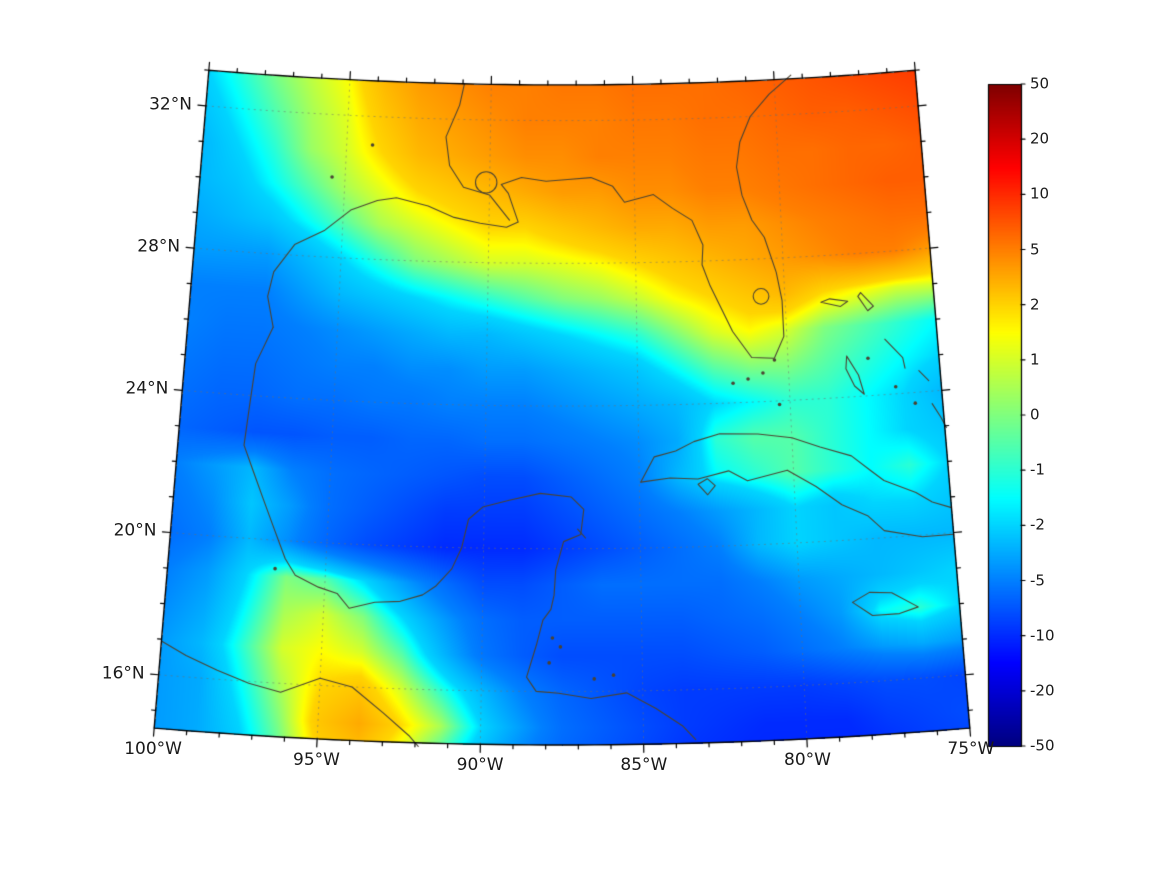 The width and height of the screenshot is (1167, 875). I want to click on lat-tick-label-16n: 16°N, so click(123, 673).